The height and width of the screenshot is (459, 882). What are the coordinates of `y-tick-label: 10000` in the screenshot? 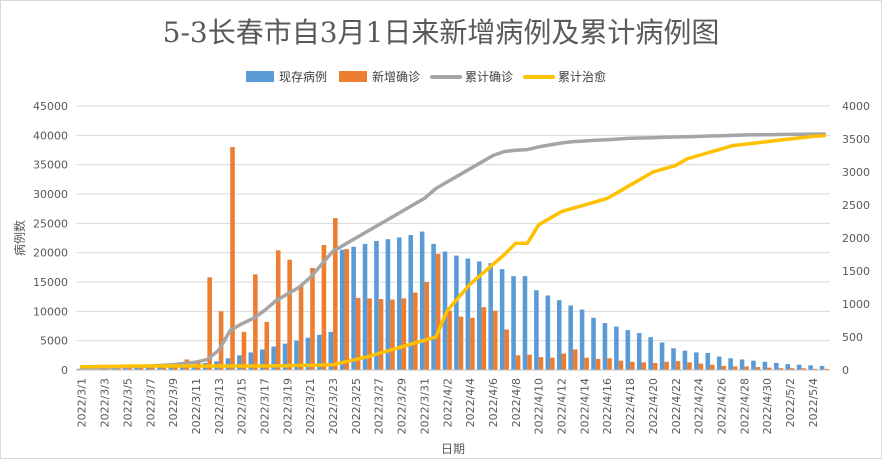 It's located at (50, 311).